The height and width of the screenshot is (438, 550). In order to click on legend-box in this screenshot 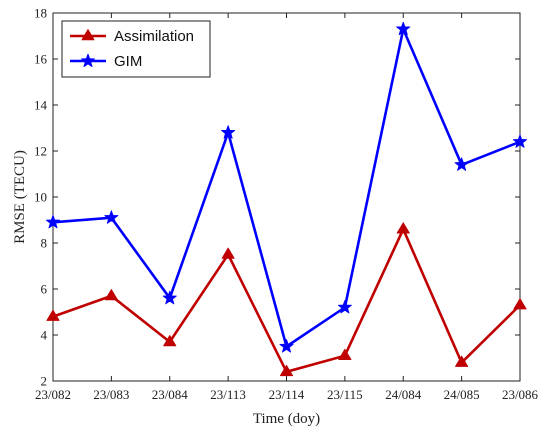, I will do `click(136, 49)`.